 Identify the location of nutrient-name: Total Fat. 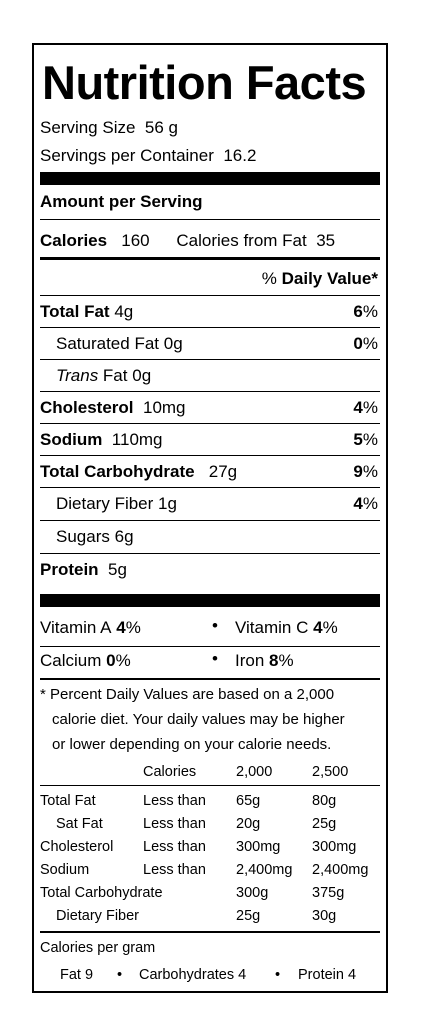
(75, 311).